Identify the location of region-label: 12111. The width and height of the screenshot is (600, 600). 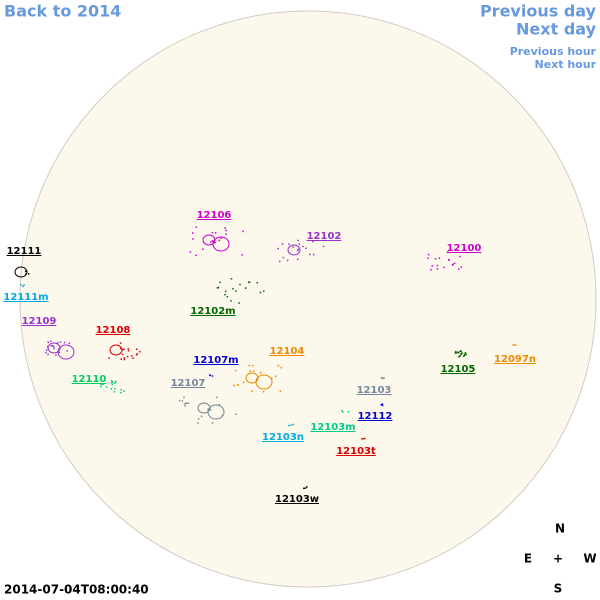
(24, 251).